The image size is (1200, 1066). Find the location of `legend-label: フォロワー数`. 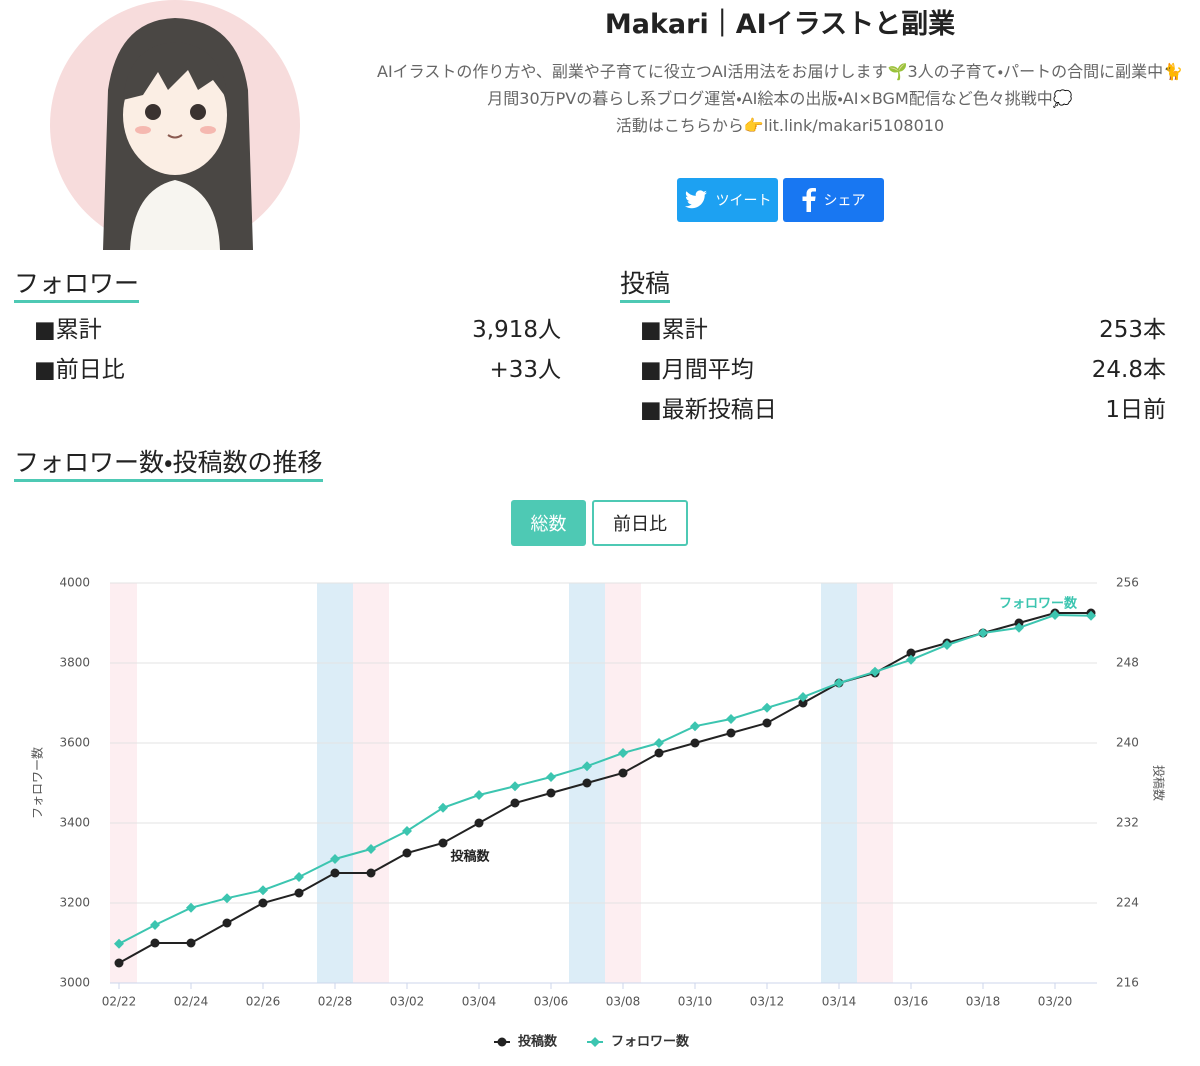

legend-label: フォロワー数 is located at coordinates (650, 1042).